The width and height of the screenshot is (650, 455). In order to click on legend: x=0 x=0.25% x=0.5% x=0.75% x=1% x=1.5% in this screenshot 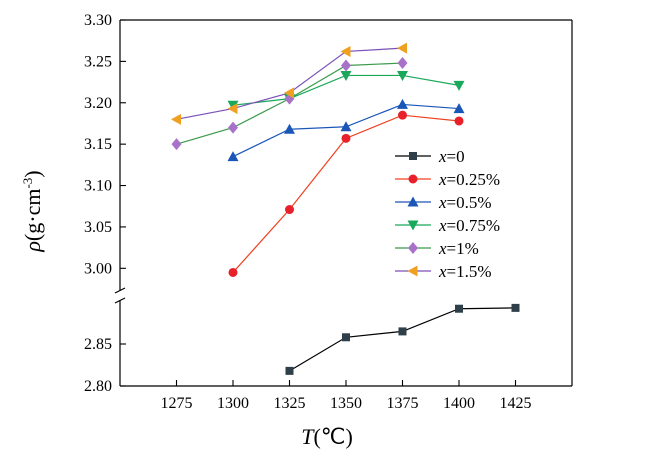, I will do `click(447, 214)`.